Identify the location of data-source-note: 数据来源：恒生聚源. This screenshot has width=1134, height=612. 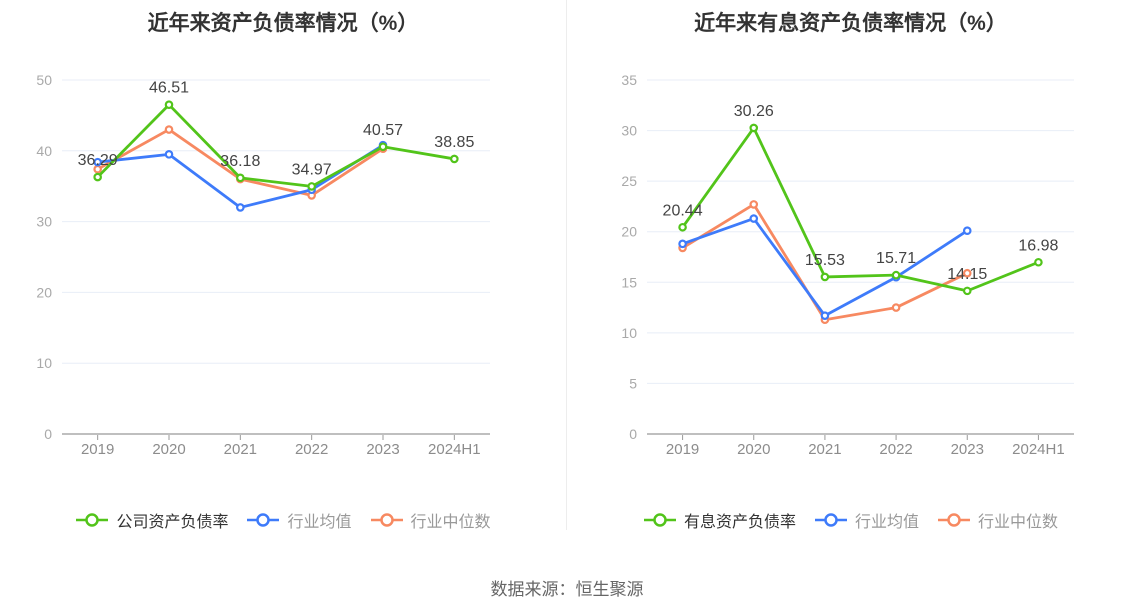
(567, 589).